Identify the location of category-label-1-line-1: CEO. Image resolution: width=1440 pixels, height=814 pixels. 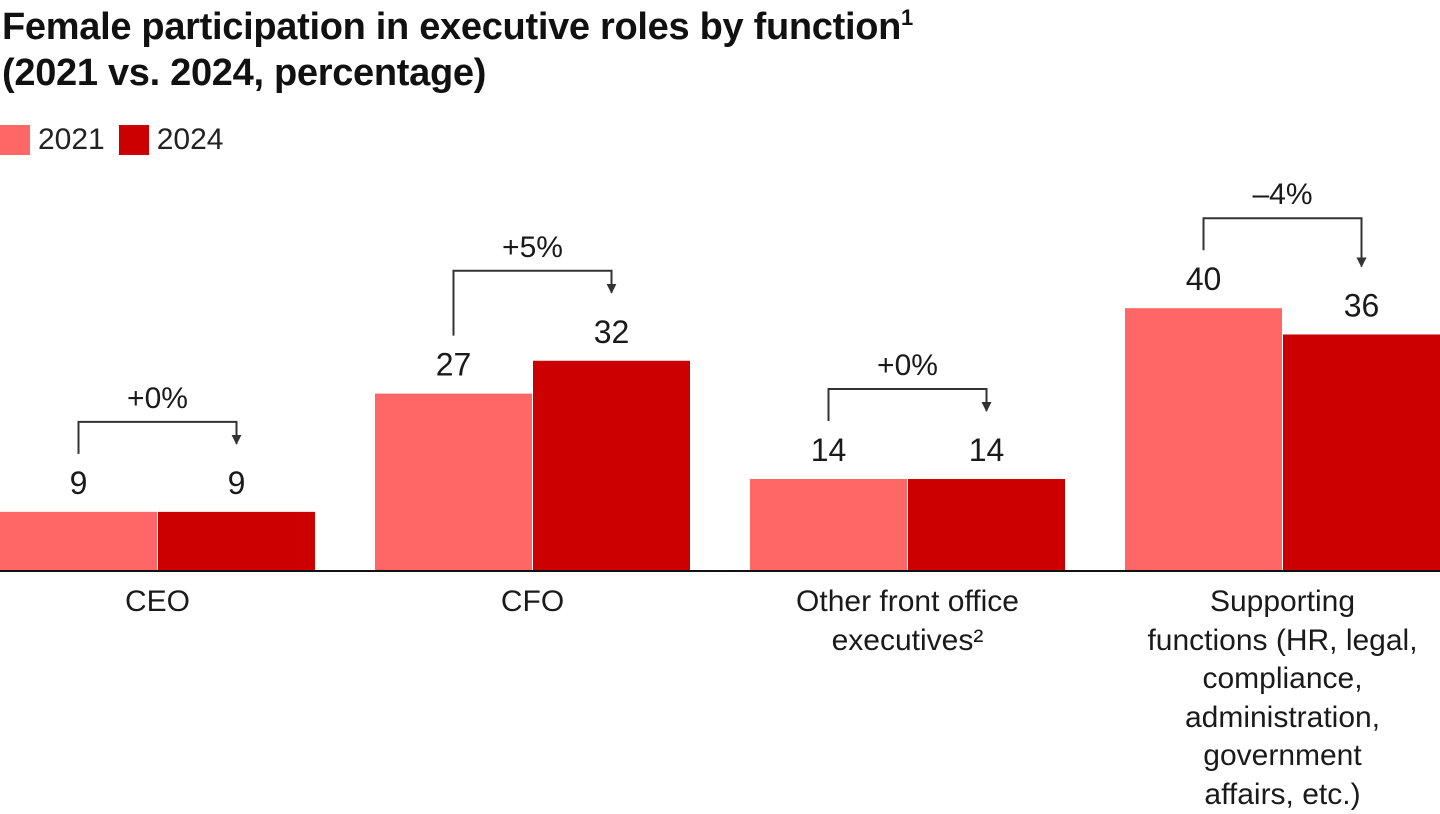
(157, 602).